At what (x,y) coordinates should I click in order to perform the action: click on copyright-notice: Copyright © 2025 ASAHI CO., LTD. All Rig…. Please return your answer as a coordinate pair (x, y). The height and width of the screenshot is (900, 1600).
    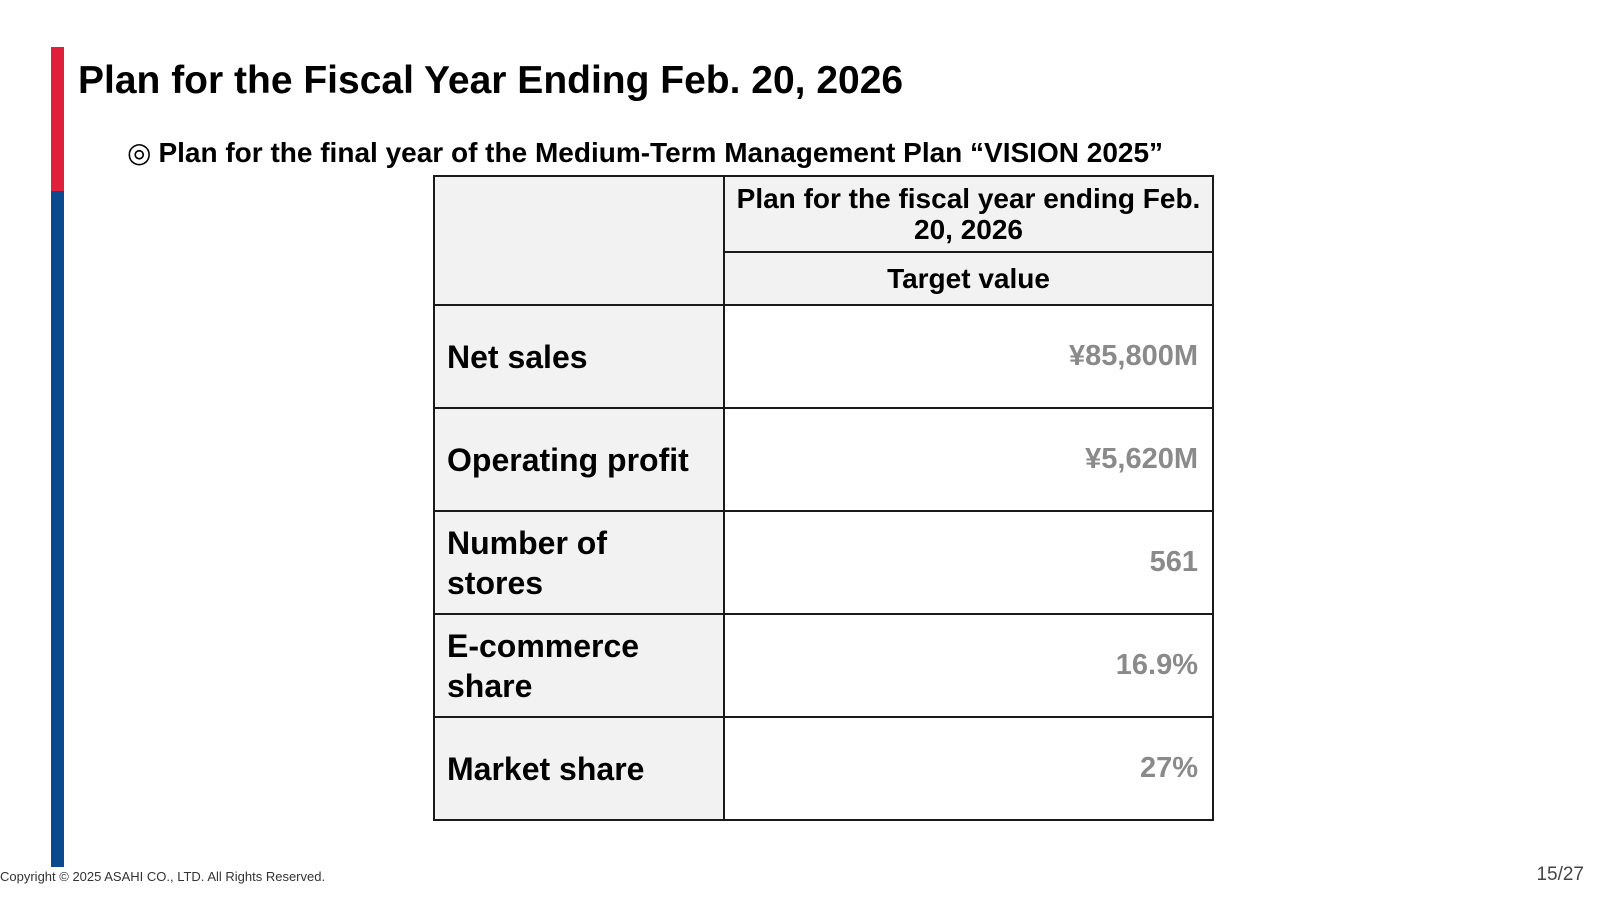
    Looking at the image, I should click on (163, 876).